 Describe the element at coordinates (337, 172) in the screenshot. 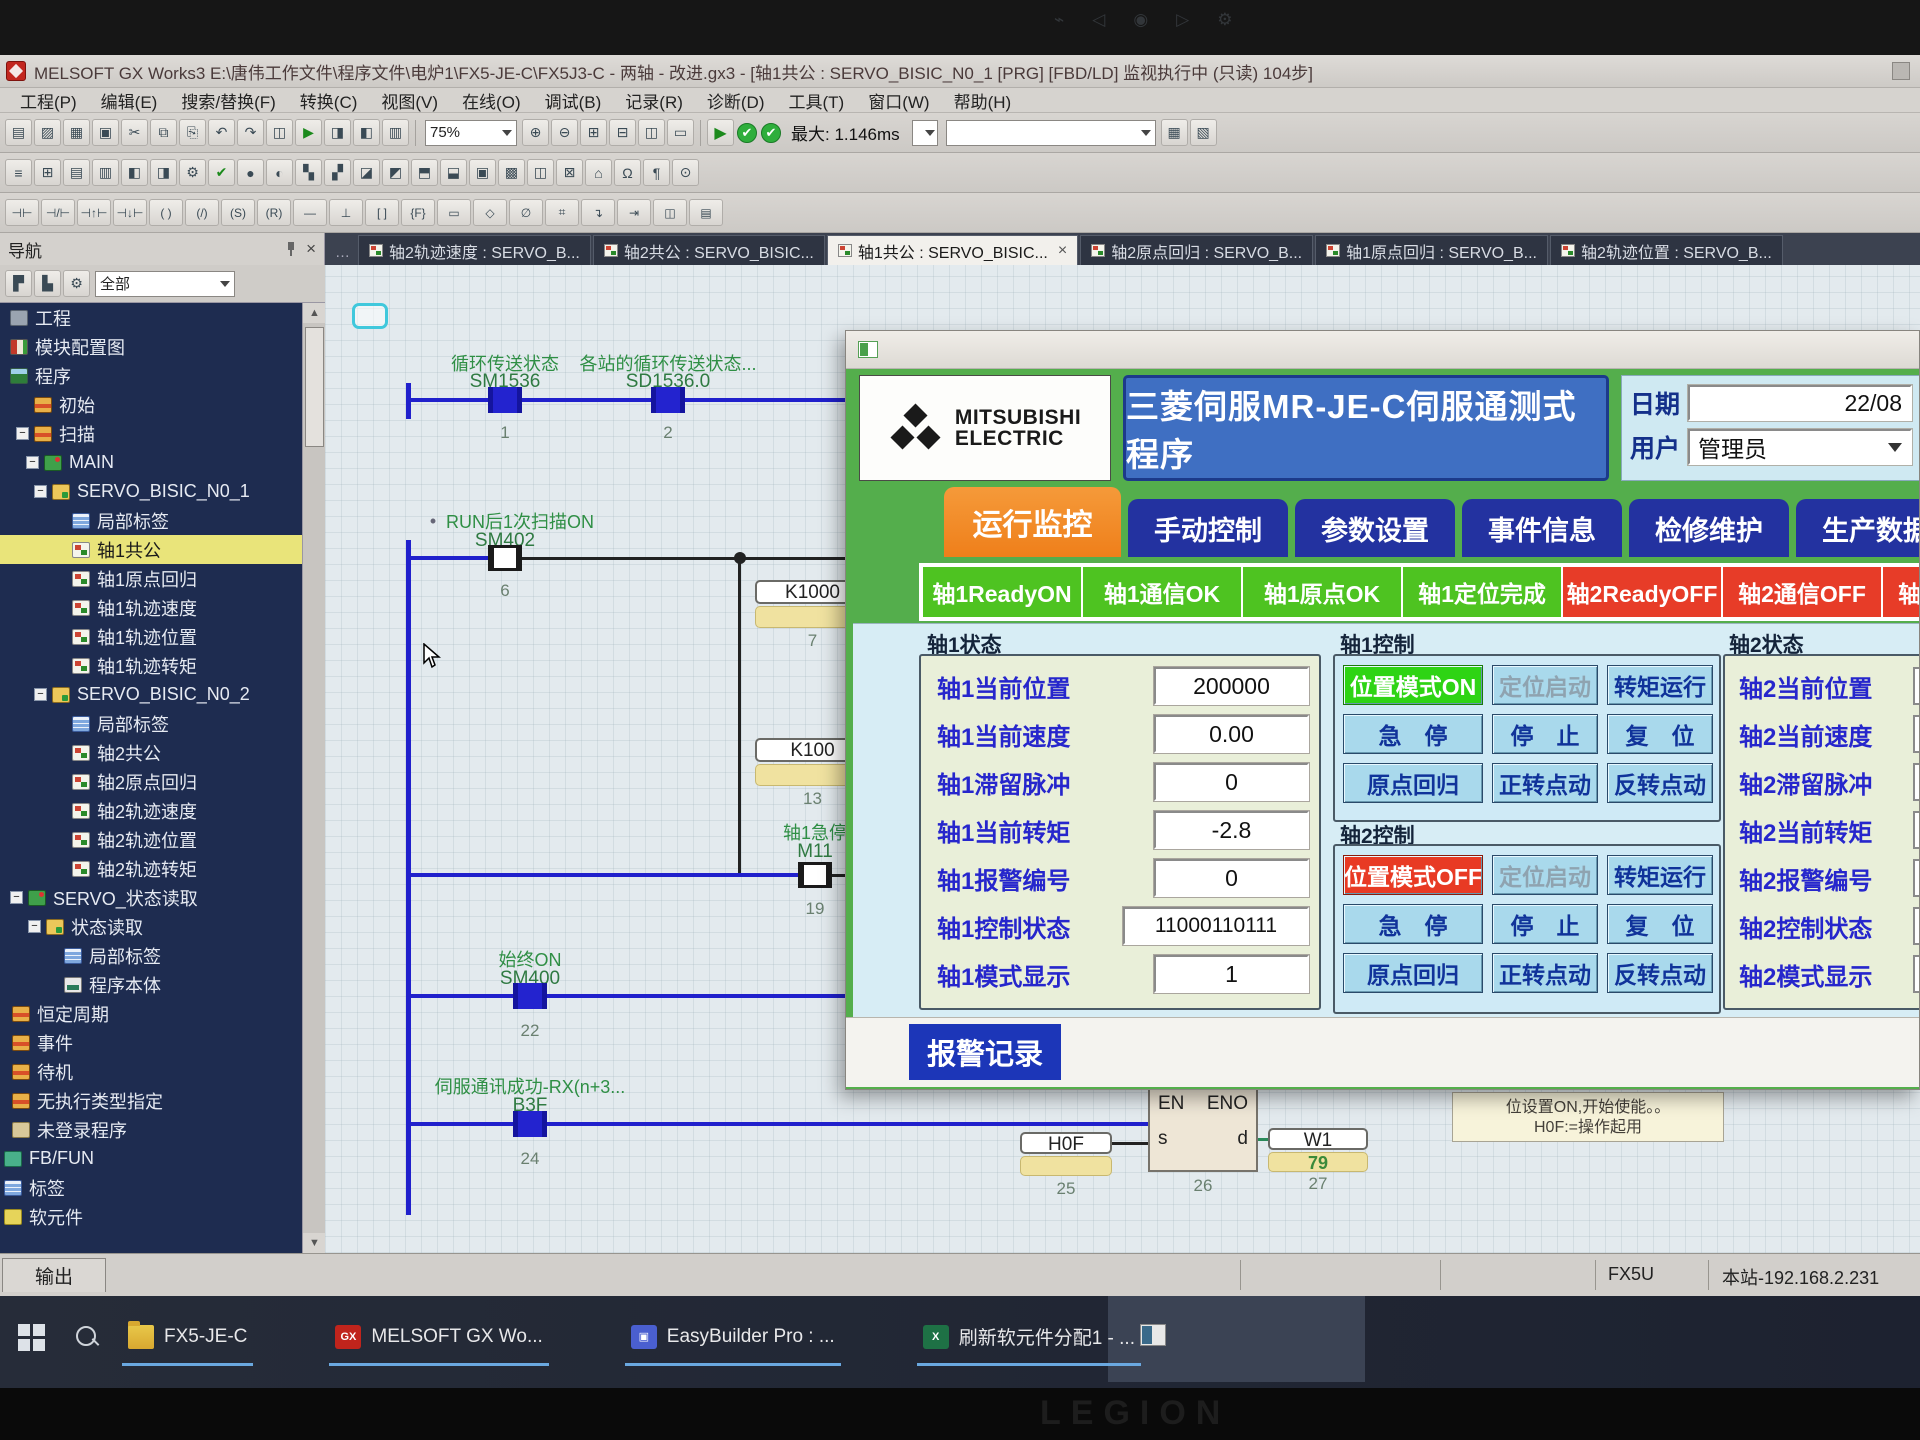

I see `toolbar-icon: ▞` at that location.